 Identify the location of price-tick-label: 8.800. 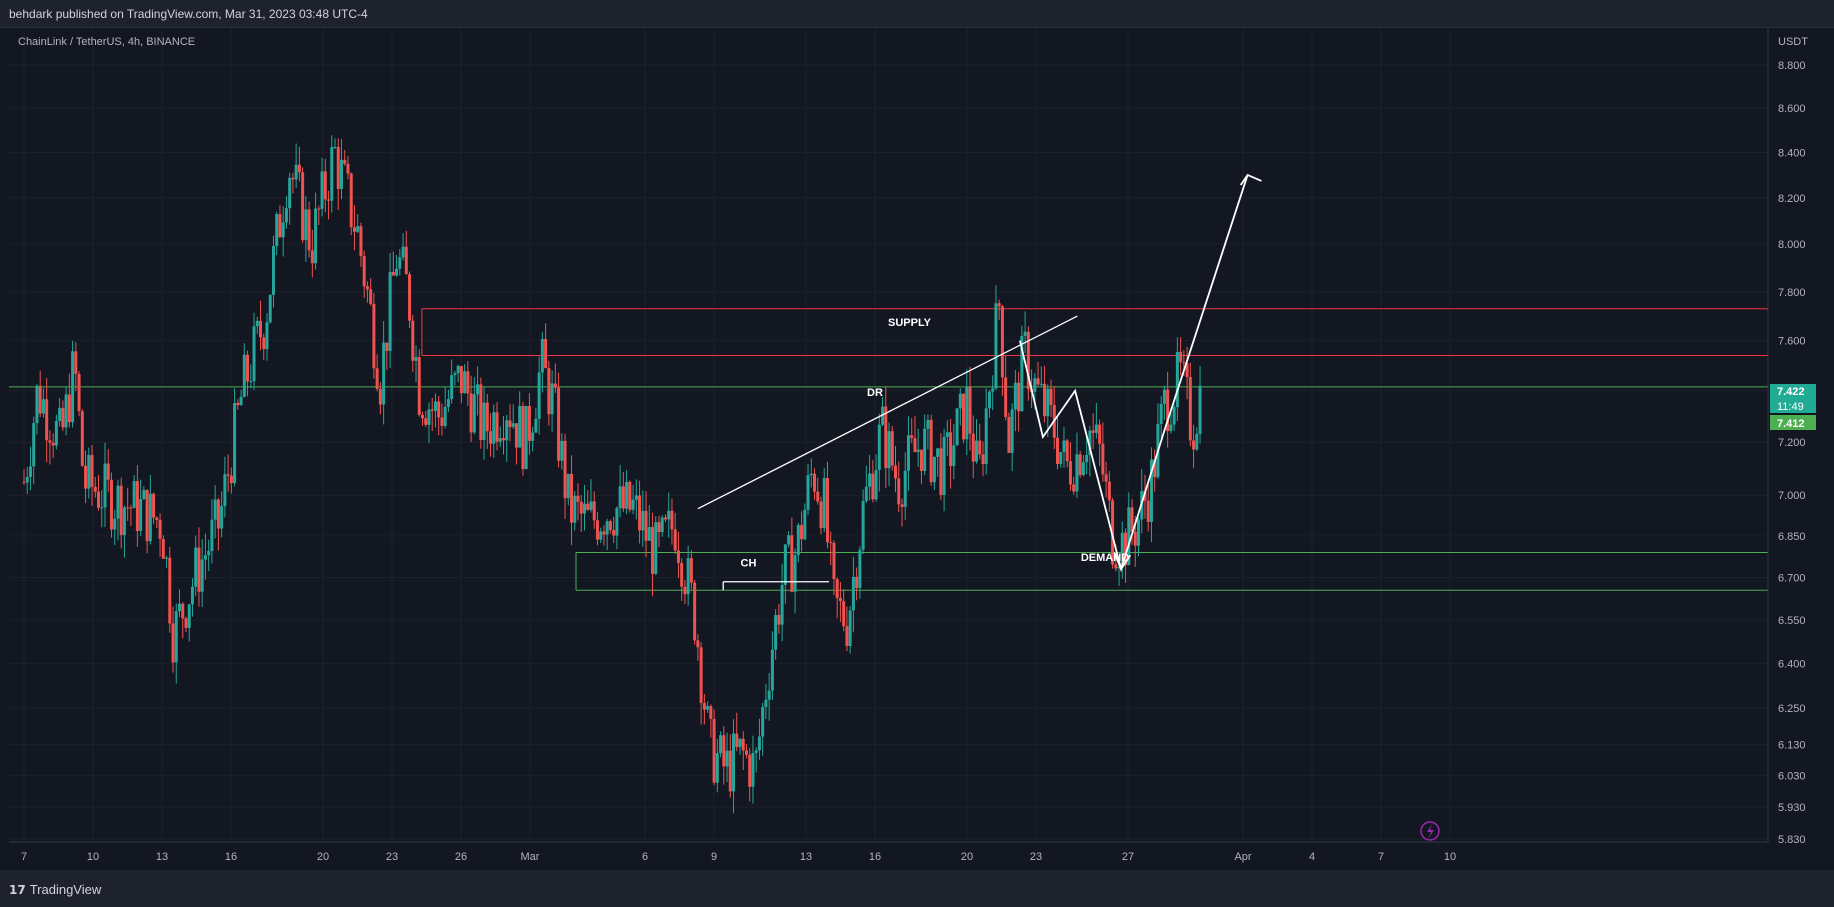
(1792, 66).